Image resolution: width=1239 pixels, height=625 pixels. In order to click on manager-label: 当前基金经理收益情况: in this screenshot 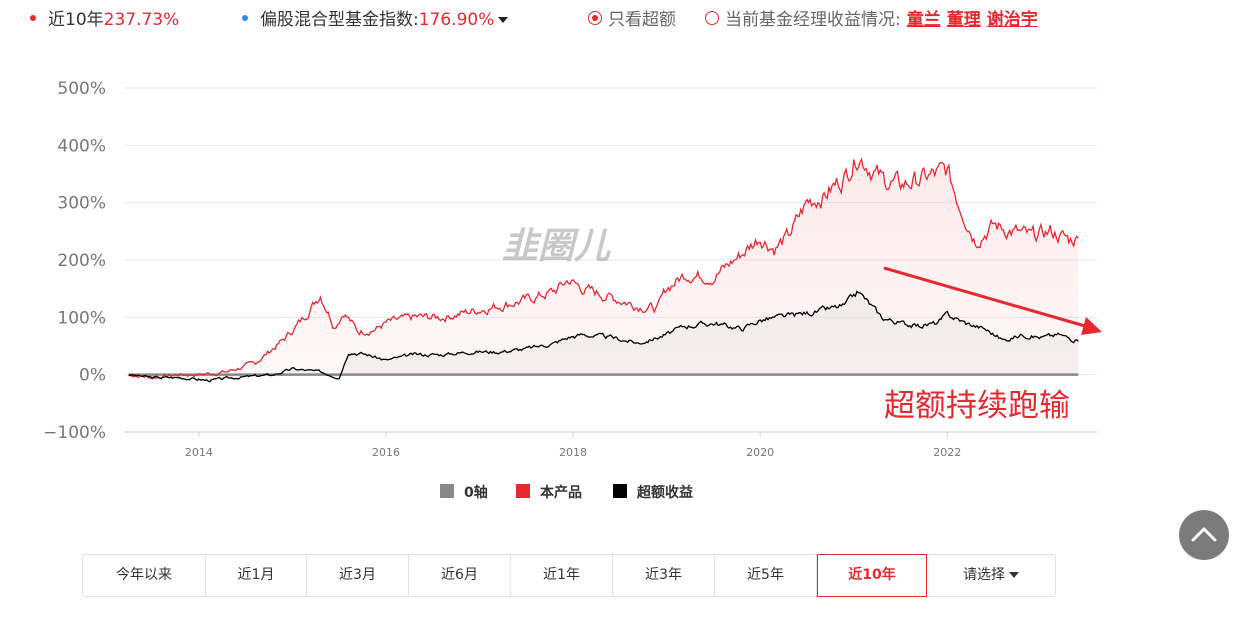, I will do `click(813, 20)`.